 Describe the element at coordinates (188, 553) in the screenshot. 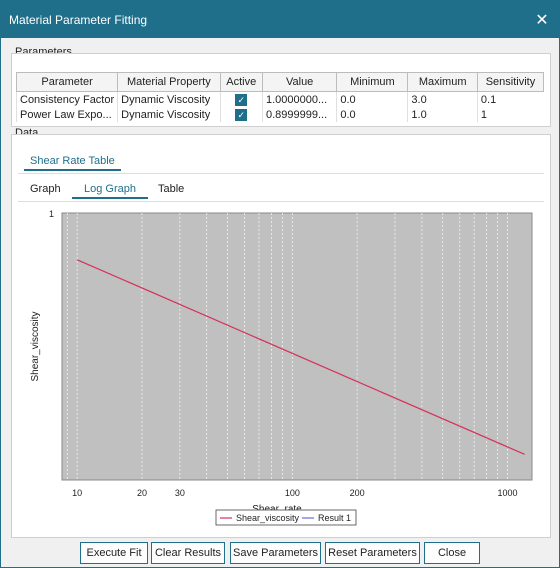

I see `clear-results-button: Clear Results` at that location.